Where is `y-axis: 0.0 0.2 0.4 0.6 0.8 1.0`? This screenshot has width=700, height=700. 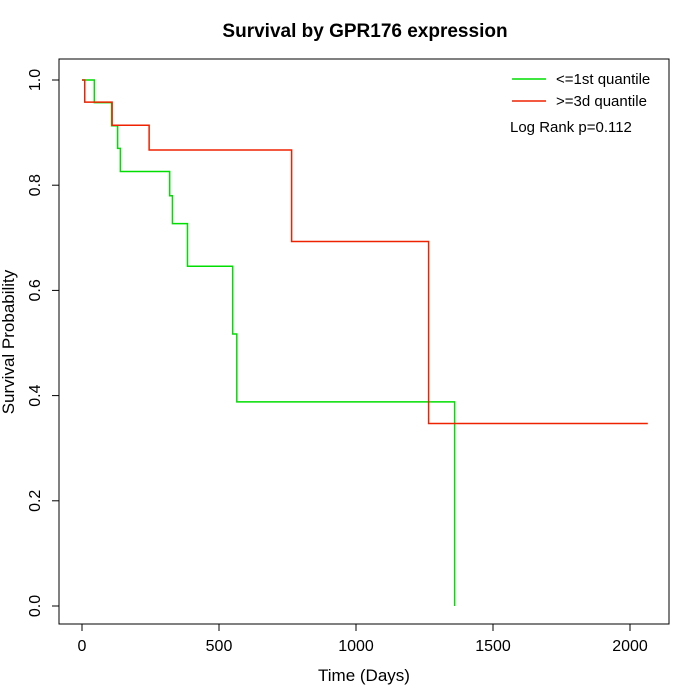 y-axis: 0.0 0.2 0.4 0.6 0.8 1.0 is located at coordinates (43, 343).